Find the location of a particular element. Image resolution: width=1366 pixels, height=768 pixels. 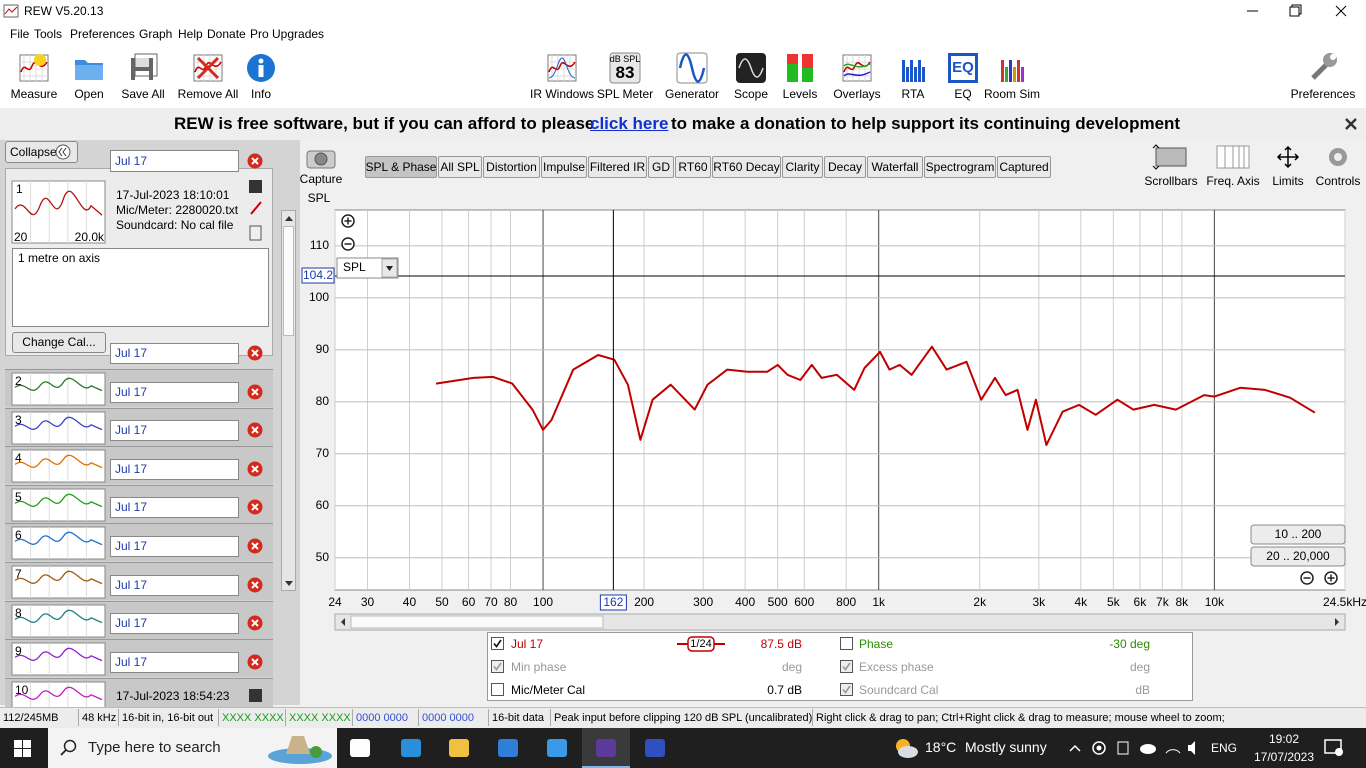

menu-item: Donate is located at coordinates (226, 34).